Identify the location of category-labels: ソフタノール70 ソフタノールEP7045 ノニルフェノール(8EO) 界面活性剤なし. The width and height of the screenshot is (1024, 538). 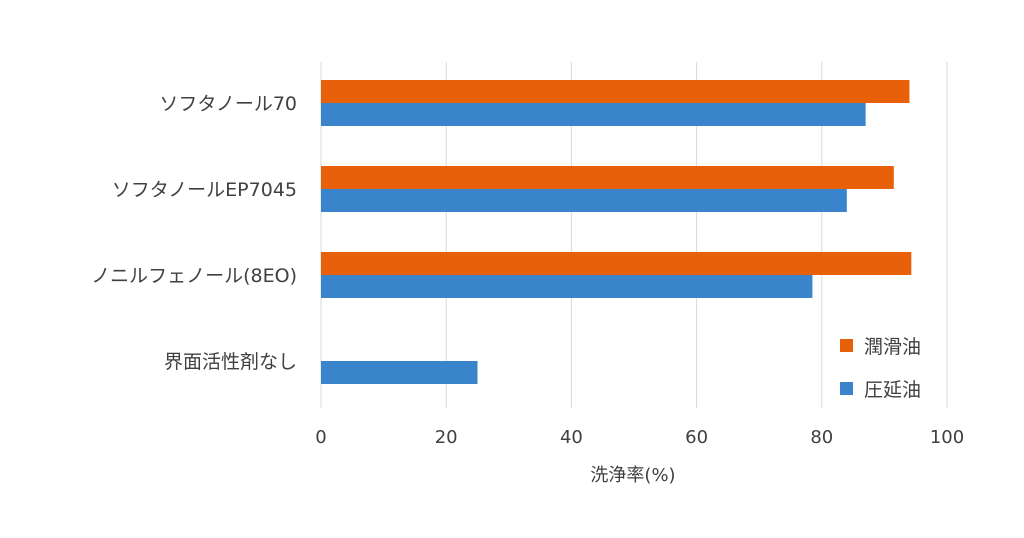
(194, 233).